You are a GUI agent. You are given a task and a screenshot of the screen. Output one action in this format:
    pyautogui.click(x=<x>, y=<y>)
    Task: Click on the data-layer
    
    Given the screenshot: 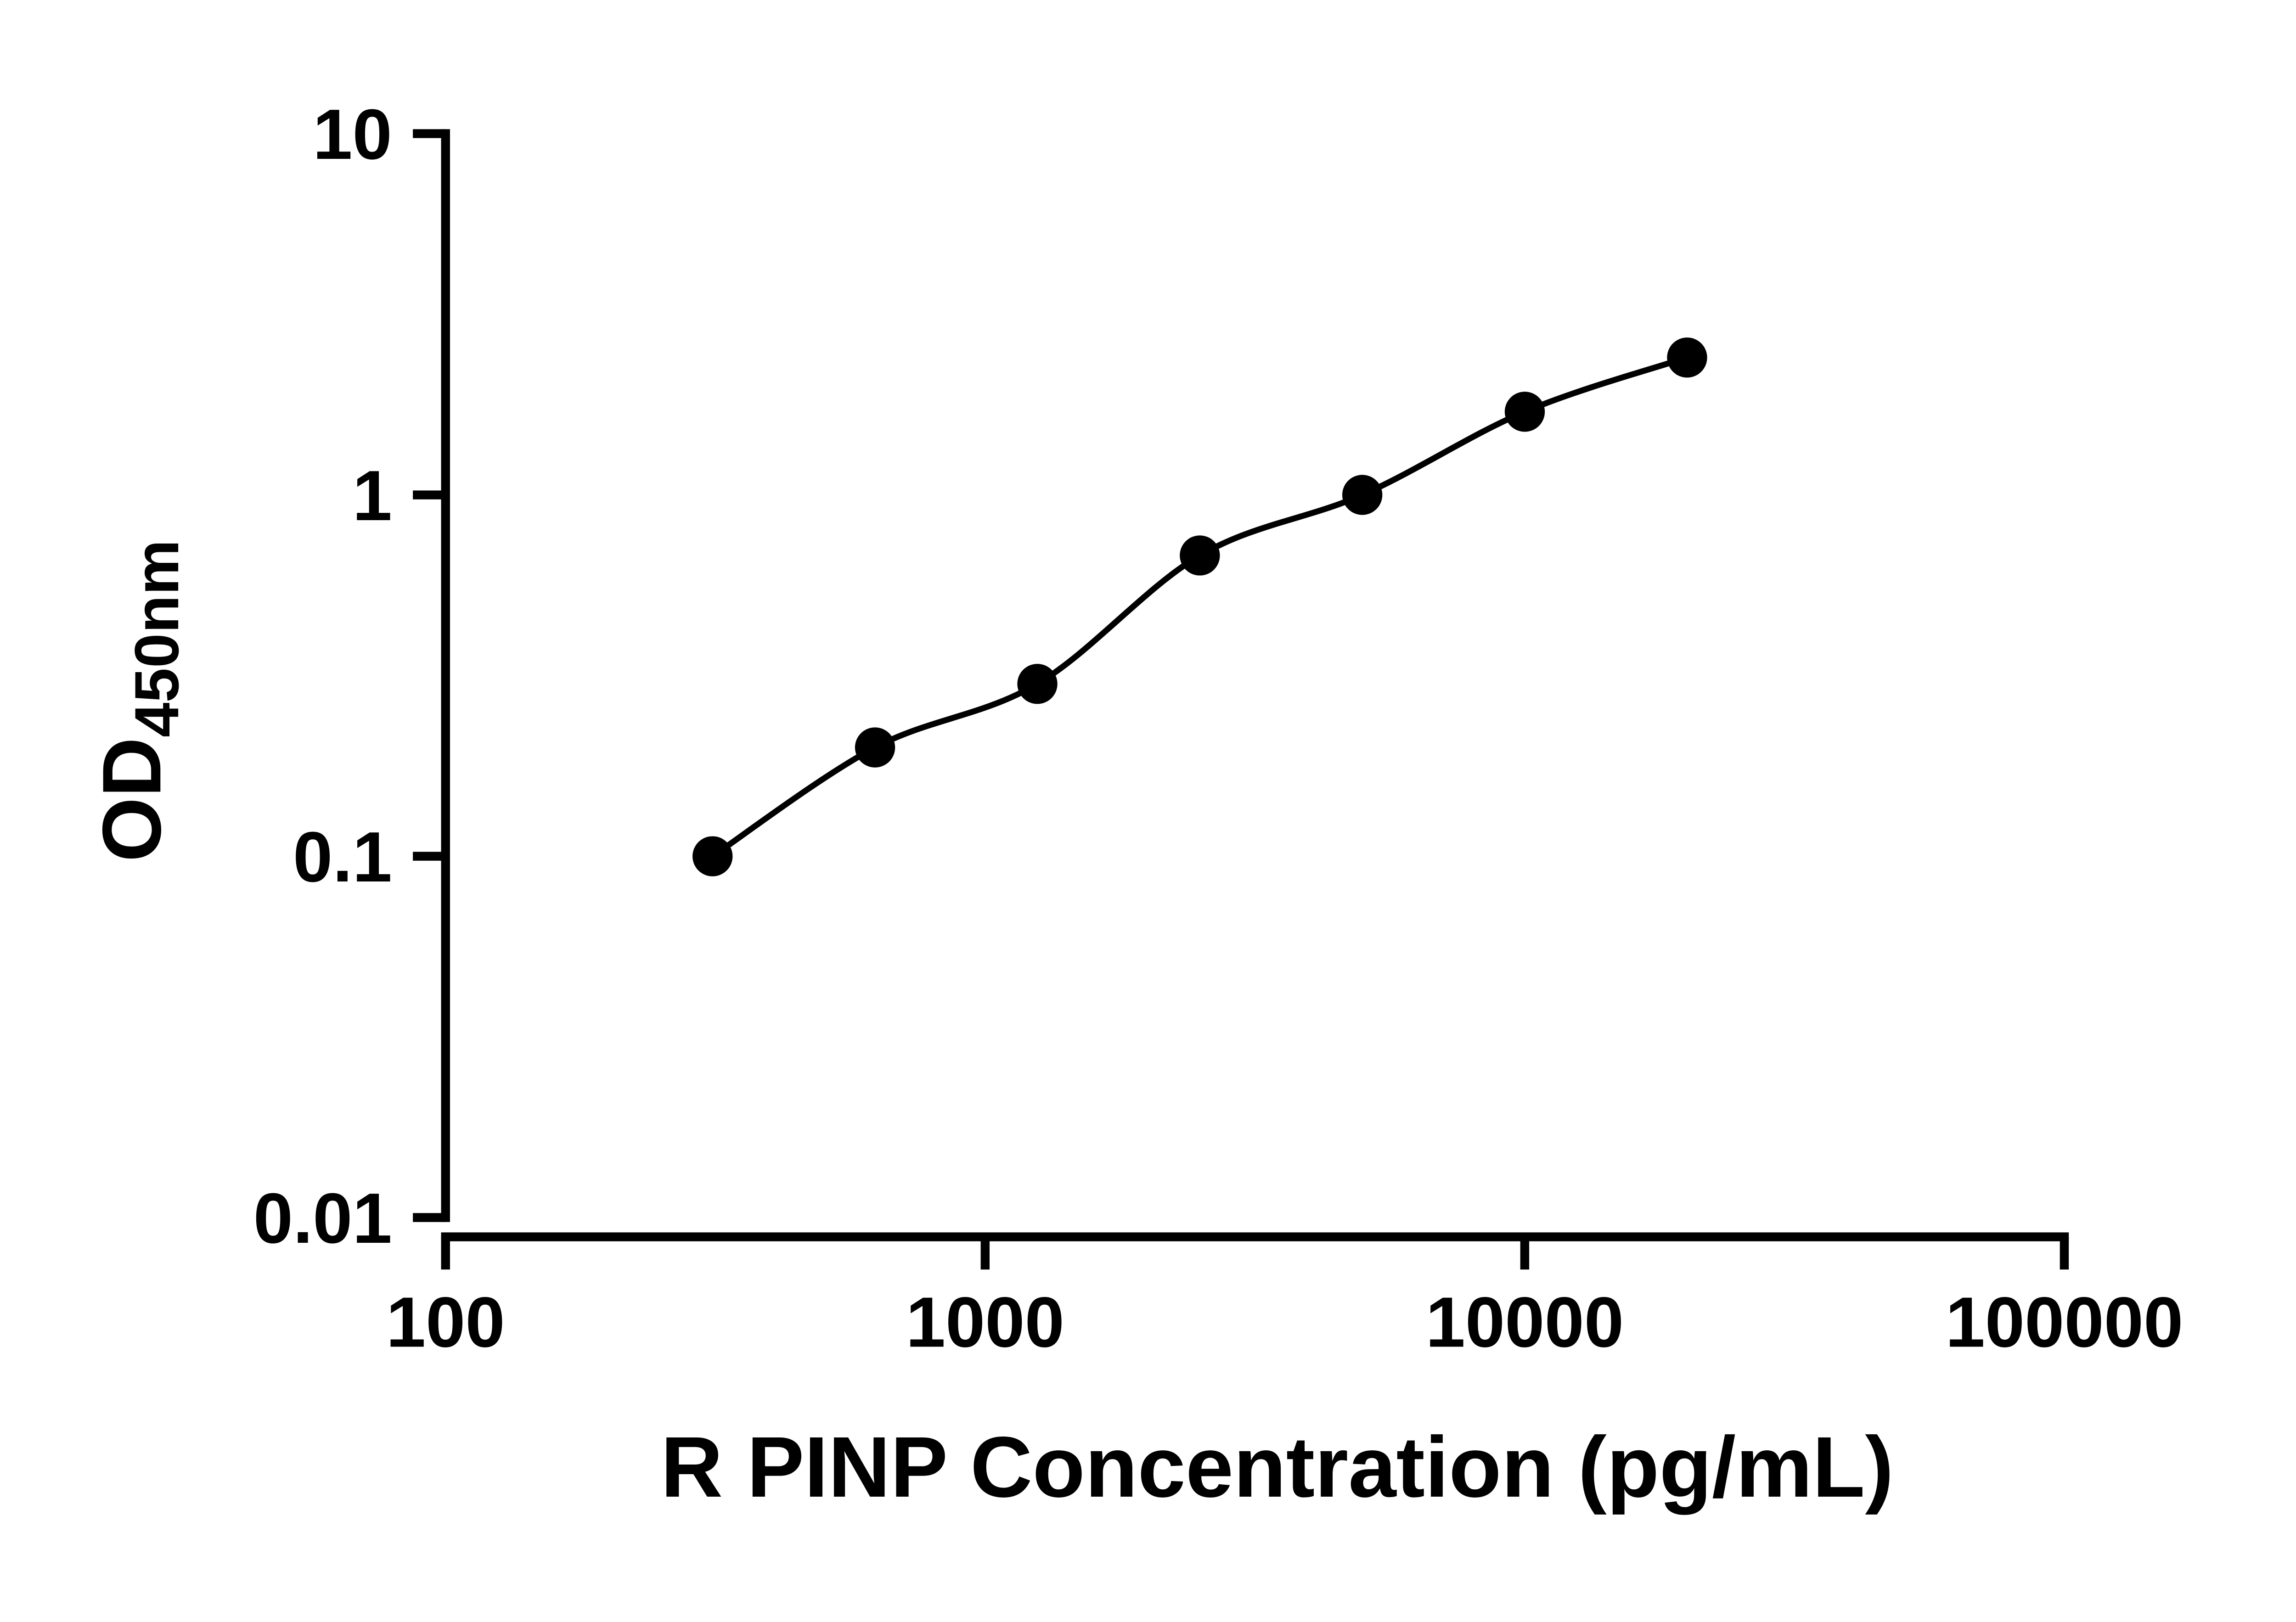 What is the action you would take?
    pyautogui.click(x=1199, y=607)
    